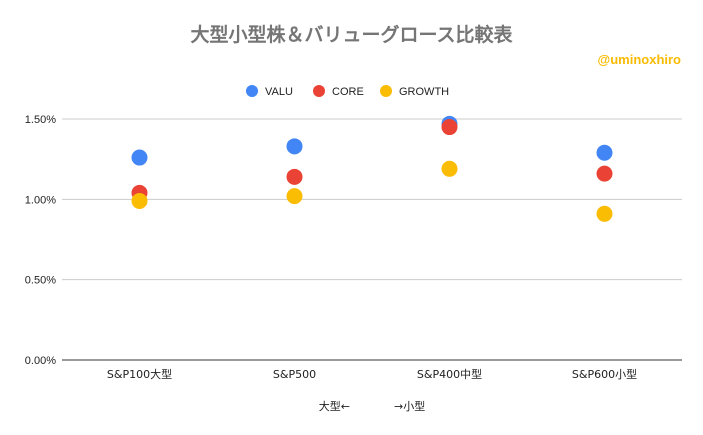 This screenshot has width=703, height=435. I want to click on x-axis-title: 大型← →小型, so click(372, 406).